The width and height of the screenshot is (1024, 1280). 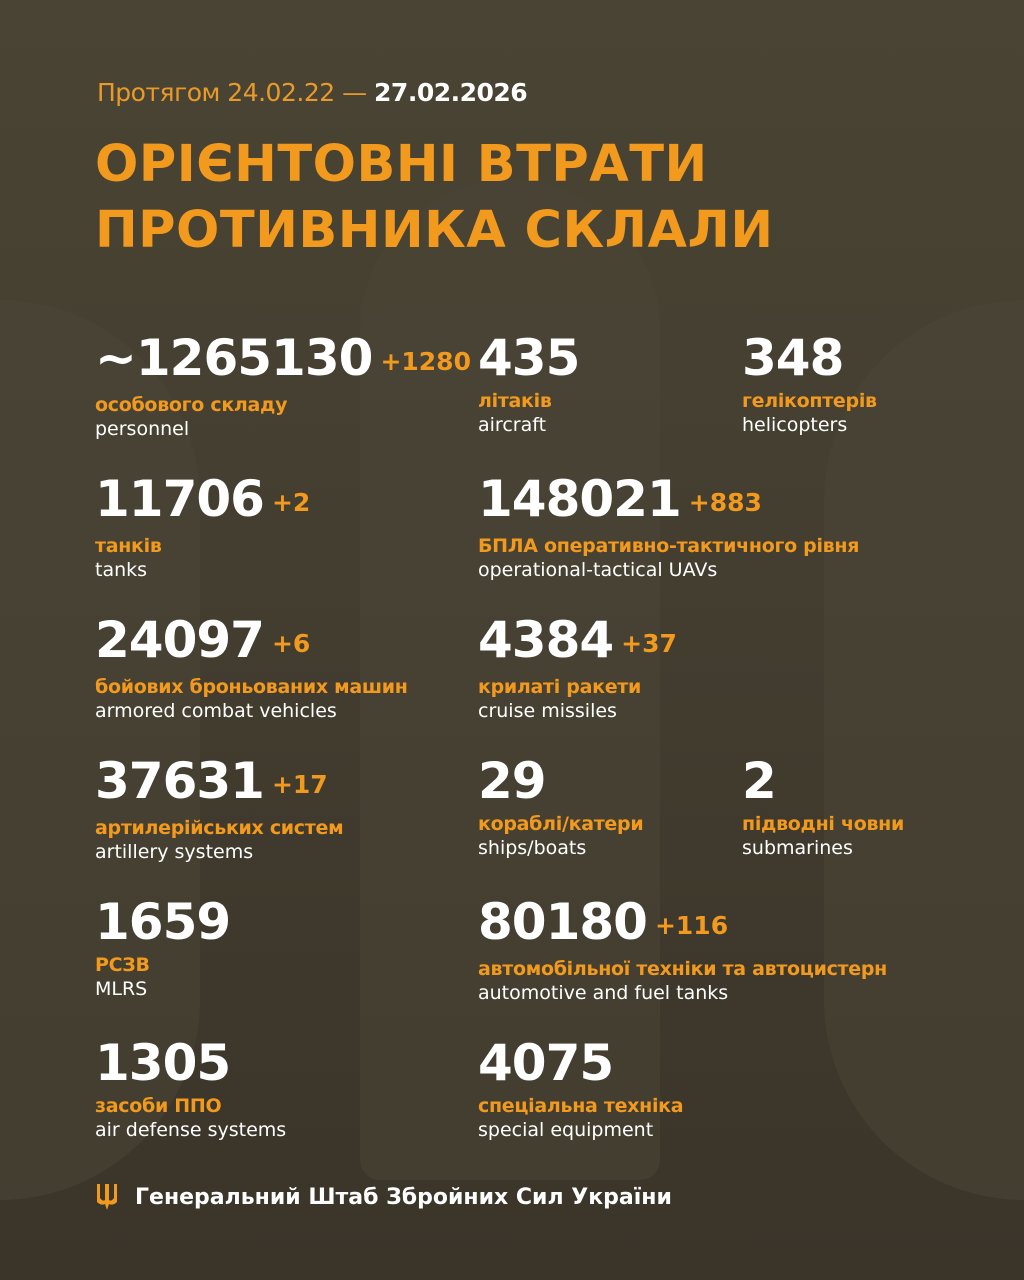 I want to click on stat-value: ~1265130 +1280, so click(x=283, y=360).